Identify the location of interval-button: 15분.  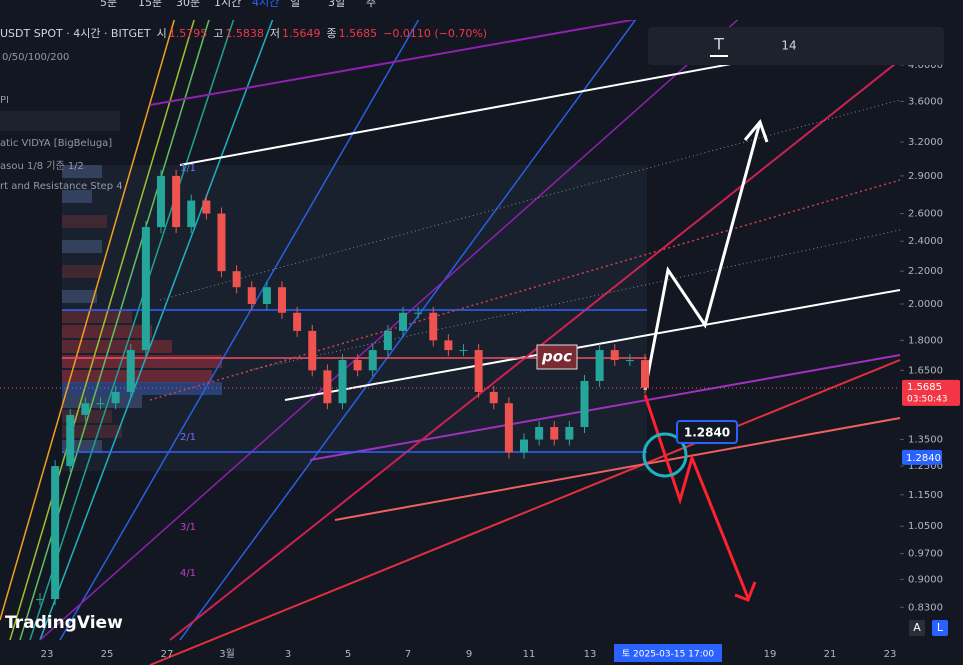
(150, 4).